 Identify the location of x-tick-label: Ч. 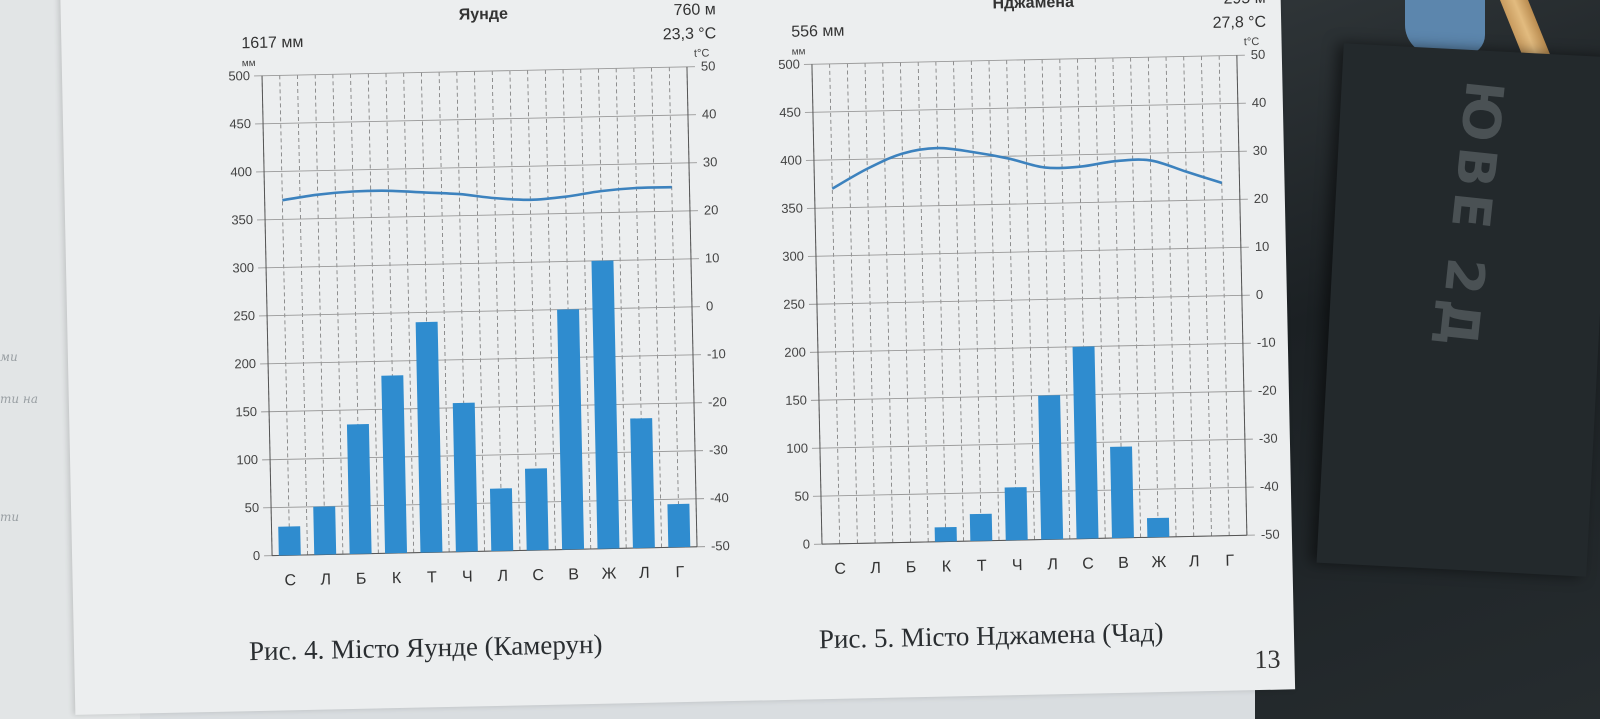
(467, 576).